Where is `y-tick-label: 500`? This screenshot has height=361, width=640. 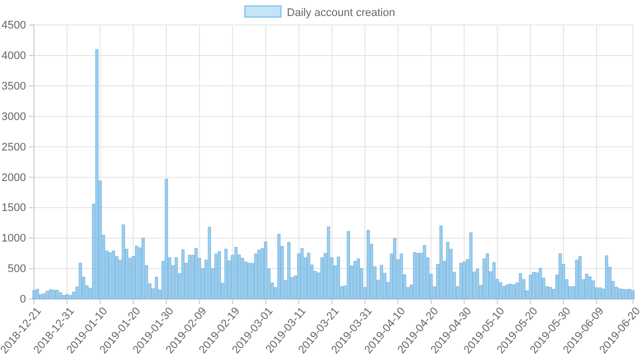 y-tick-label: 500 is located at coordinates (17, 269).